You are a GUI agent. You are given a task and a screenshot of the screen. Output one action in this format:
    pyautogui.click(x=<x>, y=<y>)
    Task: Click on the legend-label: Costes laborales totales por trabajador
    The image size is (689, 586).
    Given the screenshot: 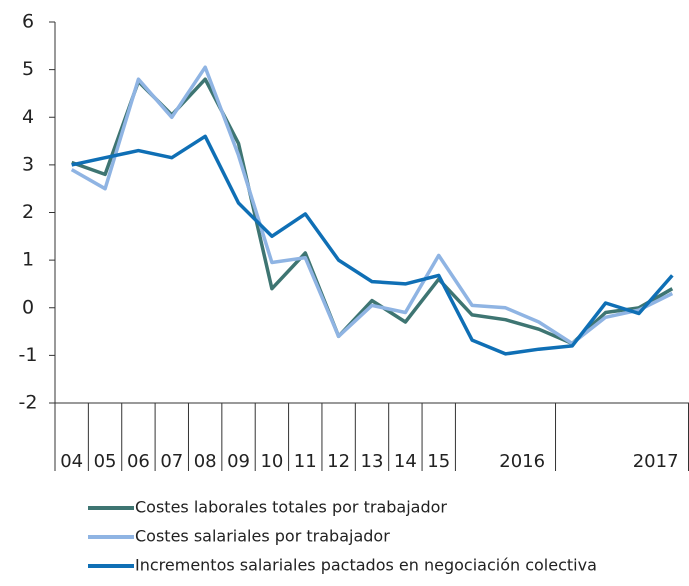 What is the action you would take?
    pyautogui.click(x=291, y=507)
    